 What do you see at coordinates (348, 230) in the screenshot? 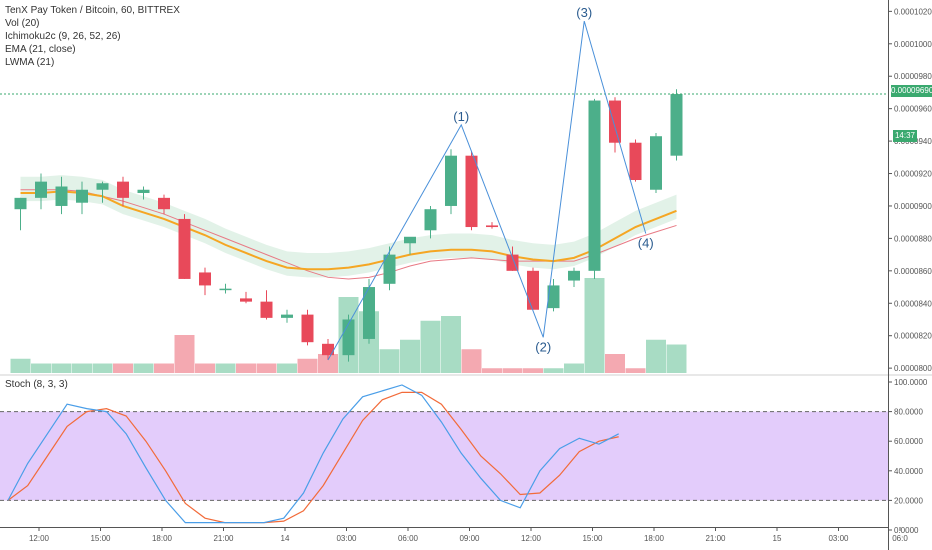
I see `ema-line` at bounding box center [348, 230].